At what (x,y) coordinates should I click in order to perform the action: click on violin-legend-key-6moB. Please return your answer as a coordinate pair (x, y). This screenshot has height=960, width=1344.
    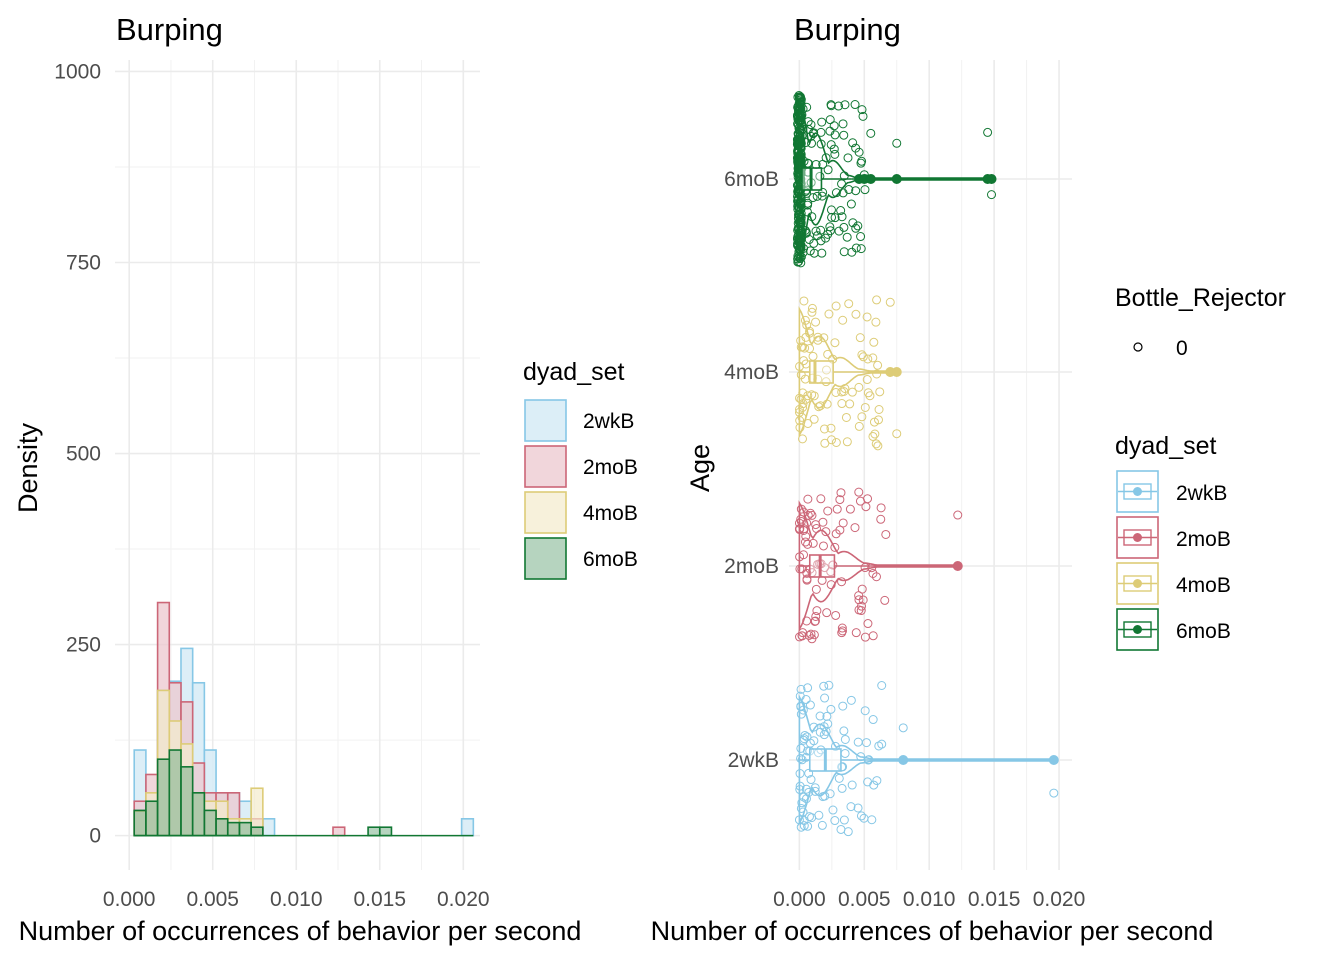
    Looking at the image, I should click on (1137, 629).